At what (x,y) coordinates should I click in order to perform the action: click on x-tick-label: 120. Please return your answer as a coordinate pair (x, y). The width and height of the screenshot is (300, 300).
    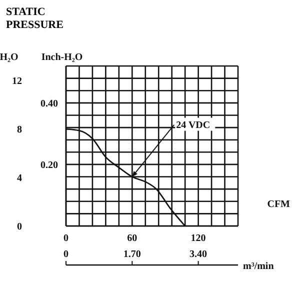
    Looking at the image, I should click on (198, 238).